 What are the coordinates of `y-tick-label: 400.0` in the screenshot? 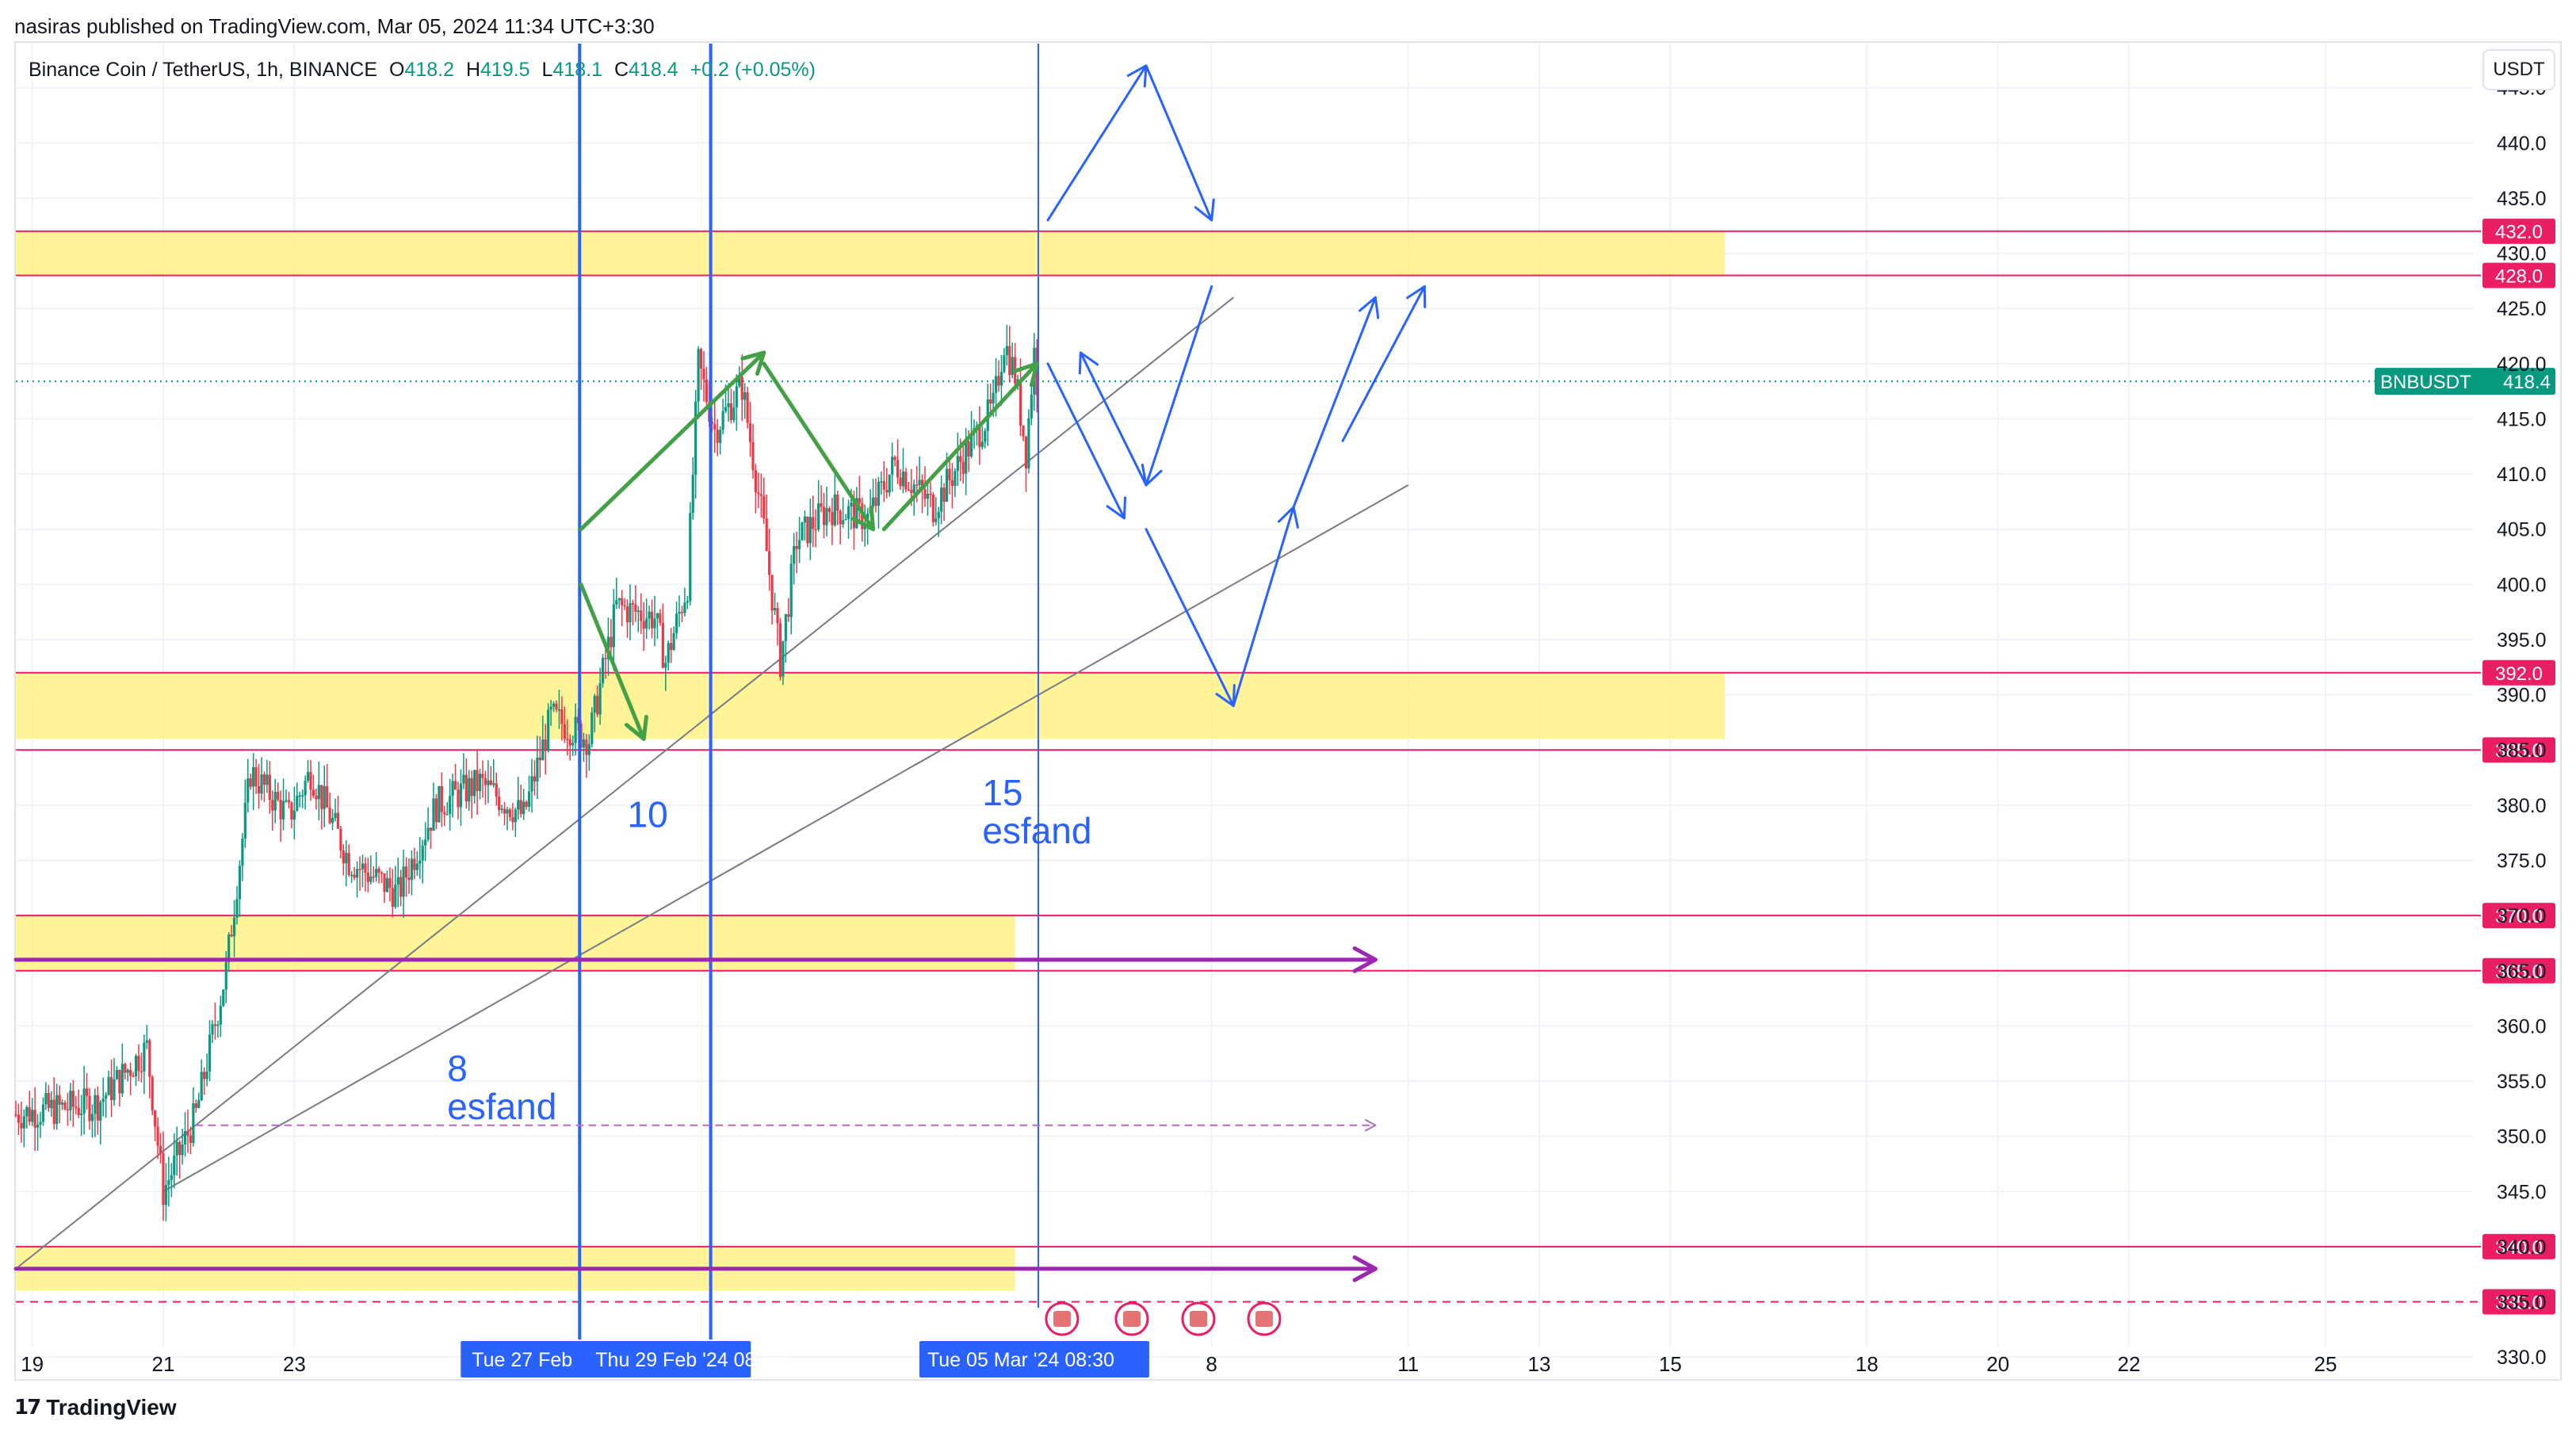 It's located at (2522, 585).